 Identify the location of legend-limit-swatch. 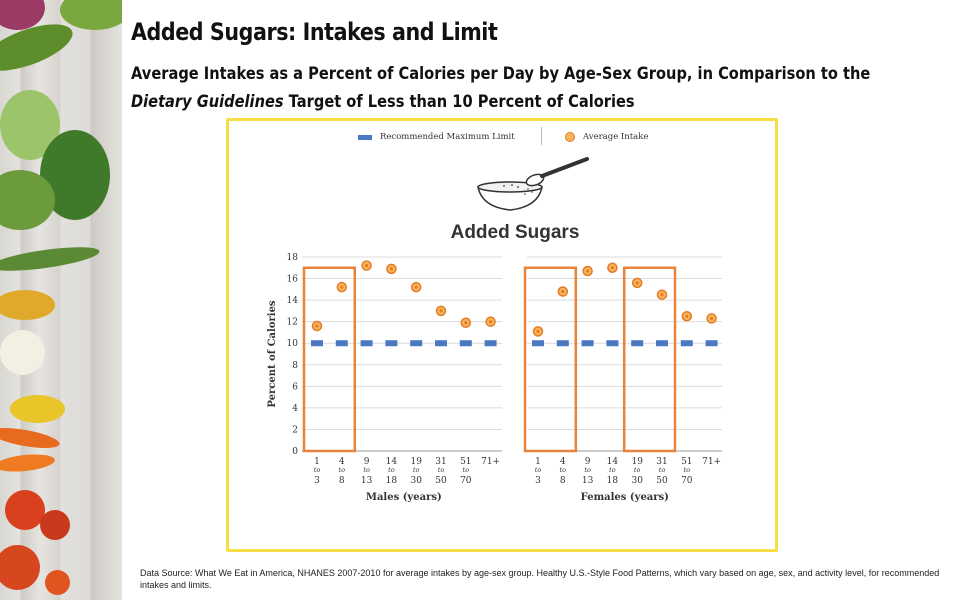
(365, 137).